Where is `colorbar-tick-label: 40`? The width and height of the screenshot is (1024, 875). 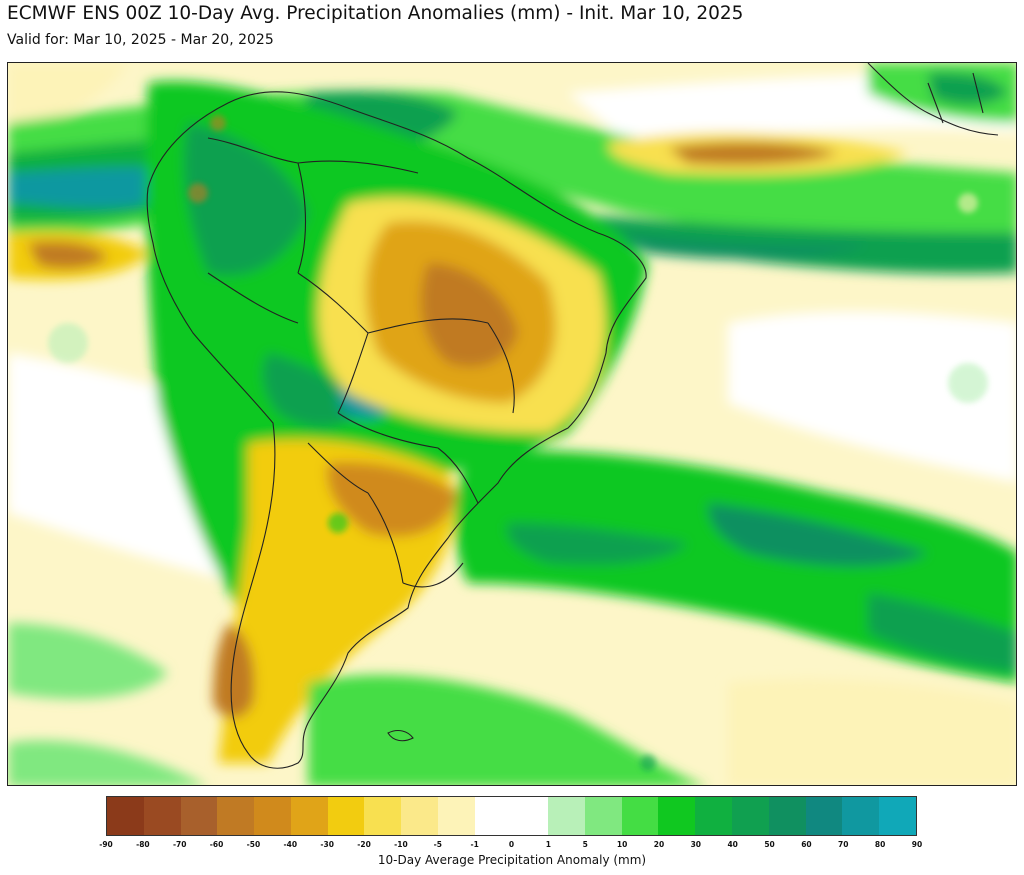
colorbar-tick-label: 40 is located at coordinates (732, 844).